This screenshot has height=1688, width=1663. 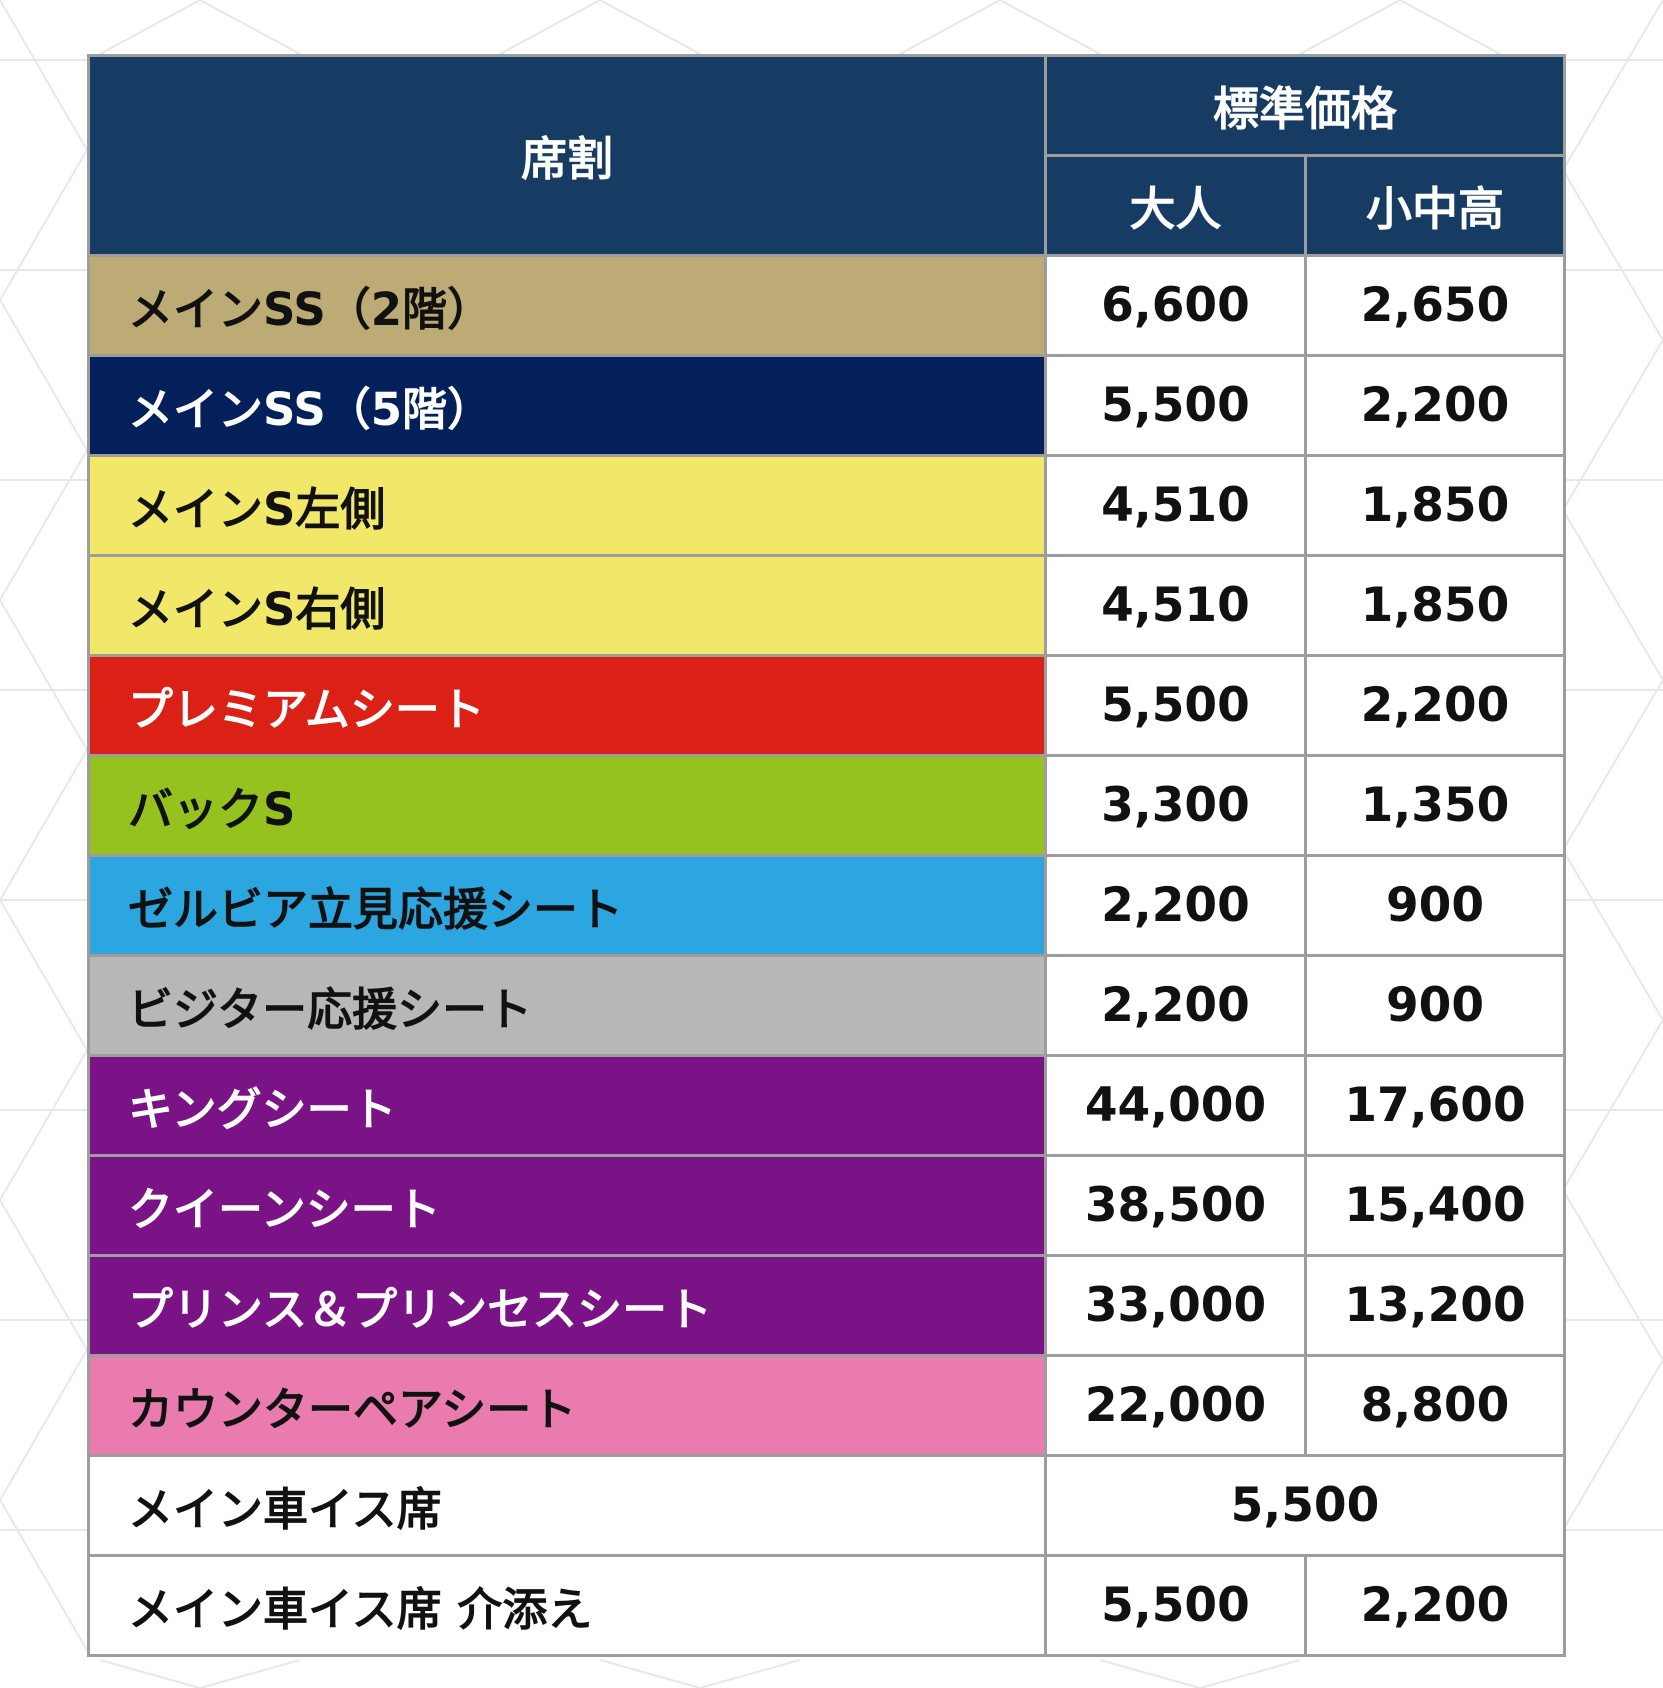 I want to click on table-row: ビジター応援シート 2,200 900, so click(x=826, y=1005).